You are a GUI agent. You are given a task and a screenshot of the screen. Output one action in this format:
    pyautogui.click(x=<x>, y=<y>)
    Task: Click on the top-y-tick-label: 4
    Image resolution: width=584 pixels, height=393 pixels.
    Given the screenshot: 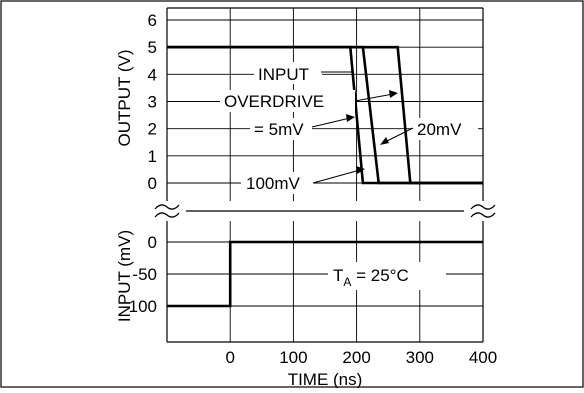 What is the action you would take?
    pyautogui.click(x=152, y=74)
    